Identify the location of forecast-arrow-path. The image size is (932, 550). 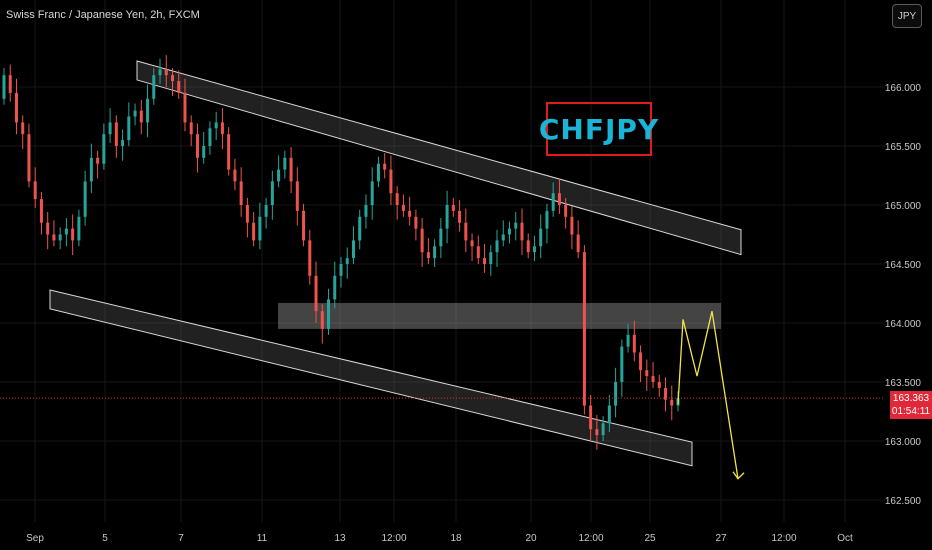
(708, 395).